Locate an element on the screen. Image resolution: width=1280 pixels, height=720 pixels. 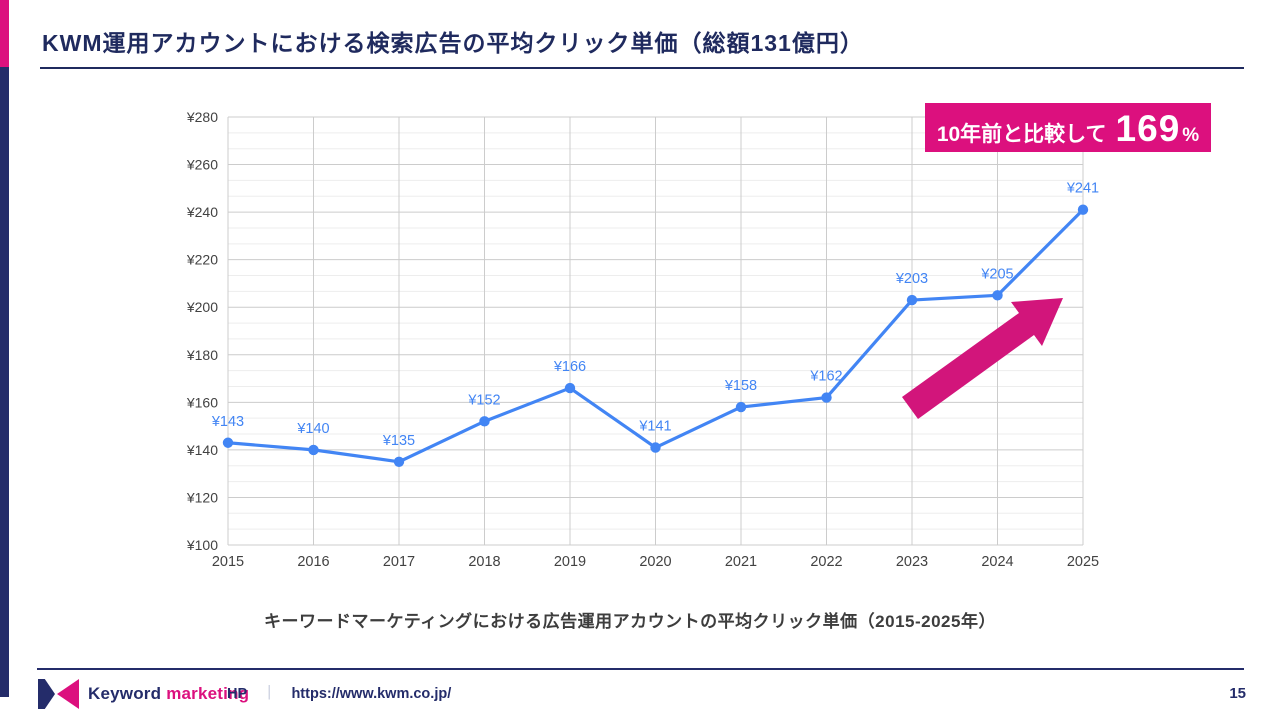
badge-percent-sign: % is located at coordinates (1191, 135).